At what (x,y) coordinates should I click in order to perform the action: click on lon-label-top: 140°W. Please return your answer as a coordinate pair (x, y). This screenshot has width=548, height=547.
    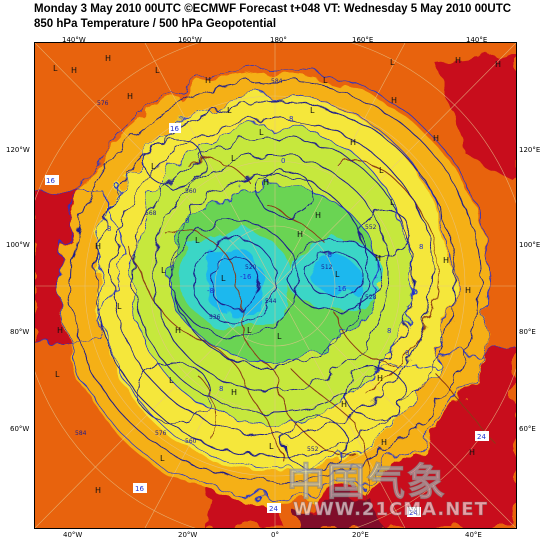
    Looking at the image, I should click on (74, 40).